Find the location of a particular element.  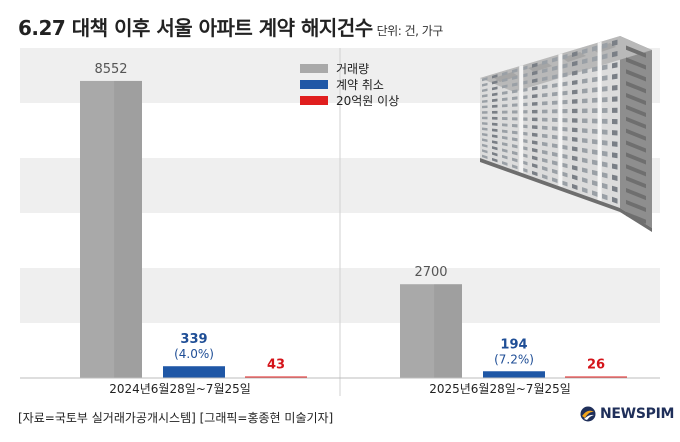

legend-label-cancel: 계약 취소 is located at coordinates (360, 84).